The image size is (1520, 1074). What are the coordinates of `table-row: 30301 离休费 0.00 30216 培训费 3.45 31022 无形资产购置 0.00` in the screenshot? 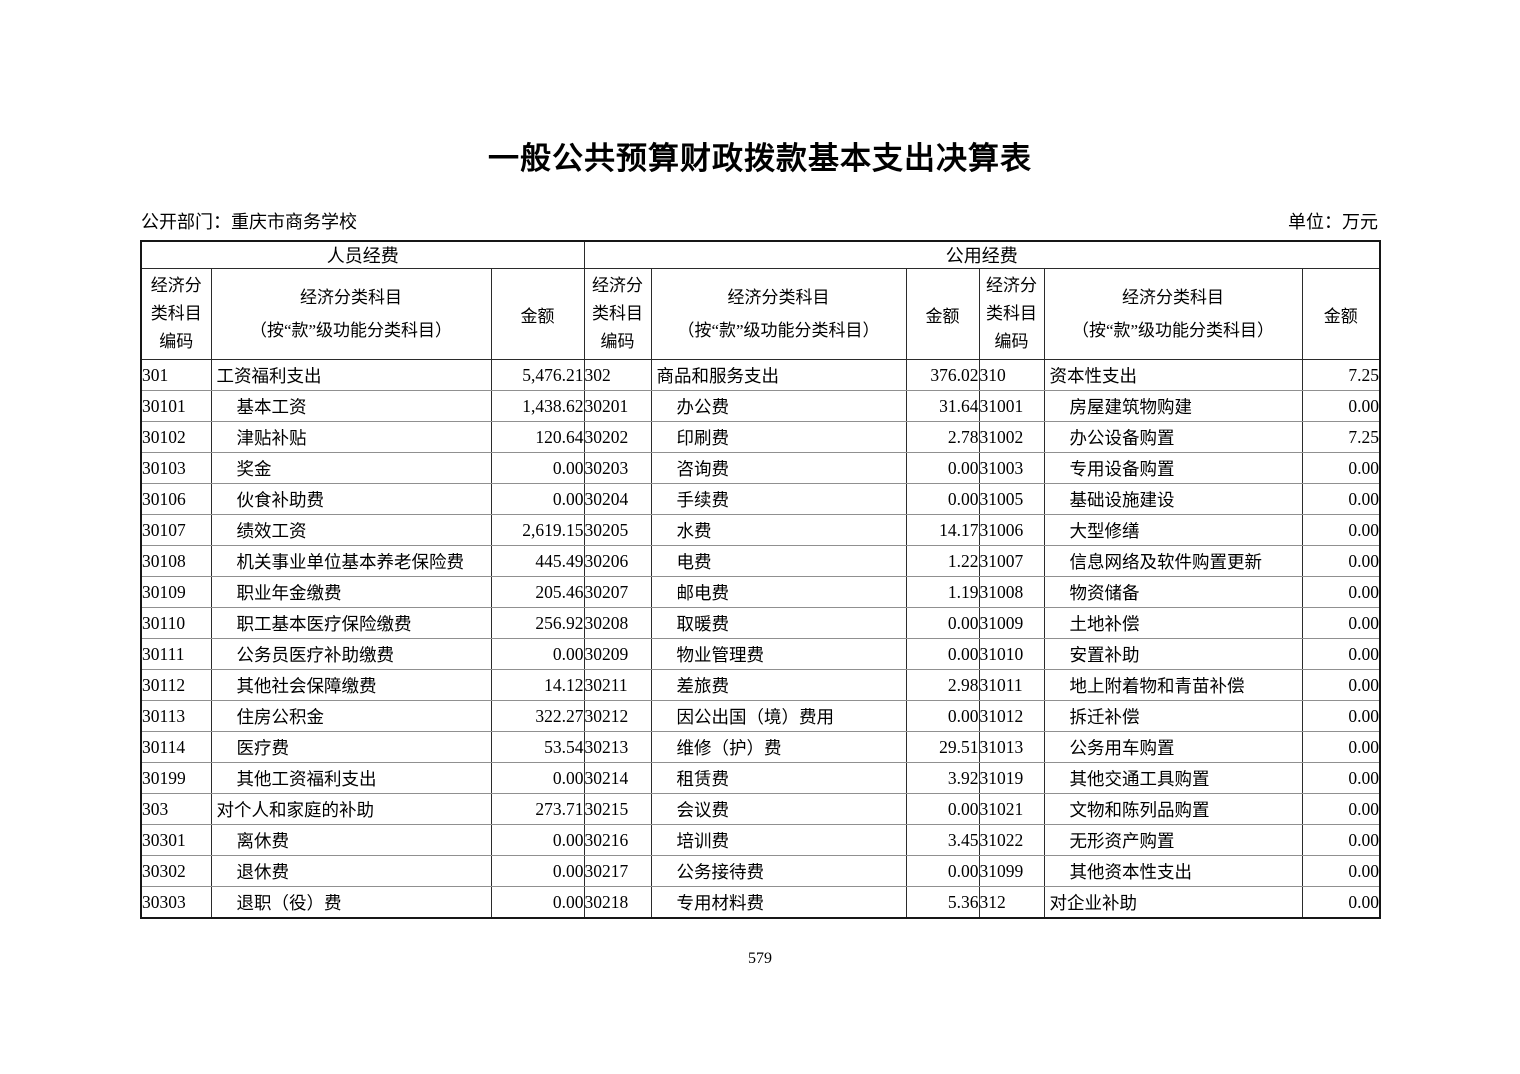 It's located at (760, 840).